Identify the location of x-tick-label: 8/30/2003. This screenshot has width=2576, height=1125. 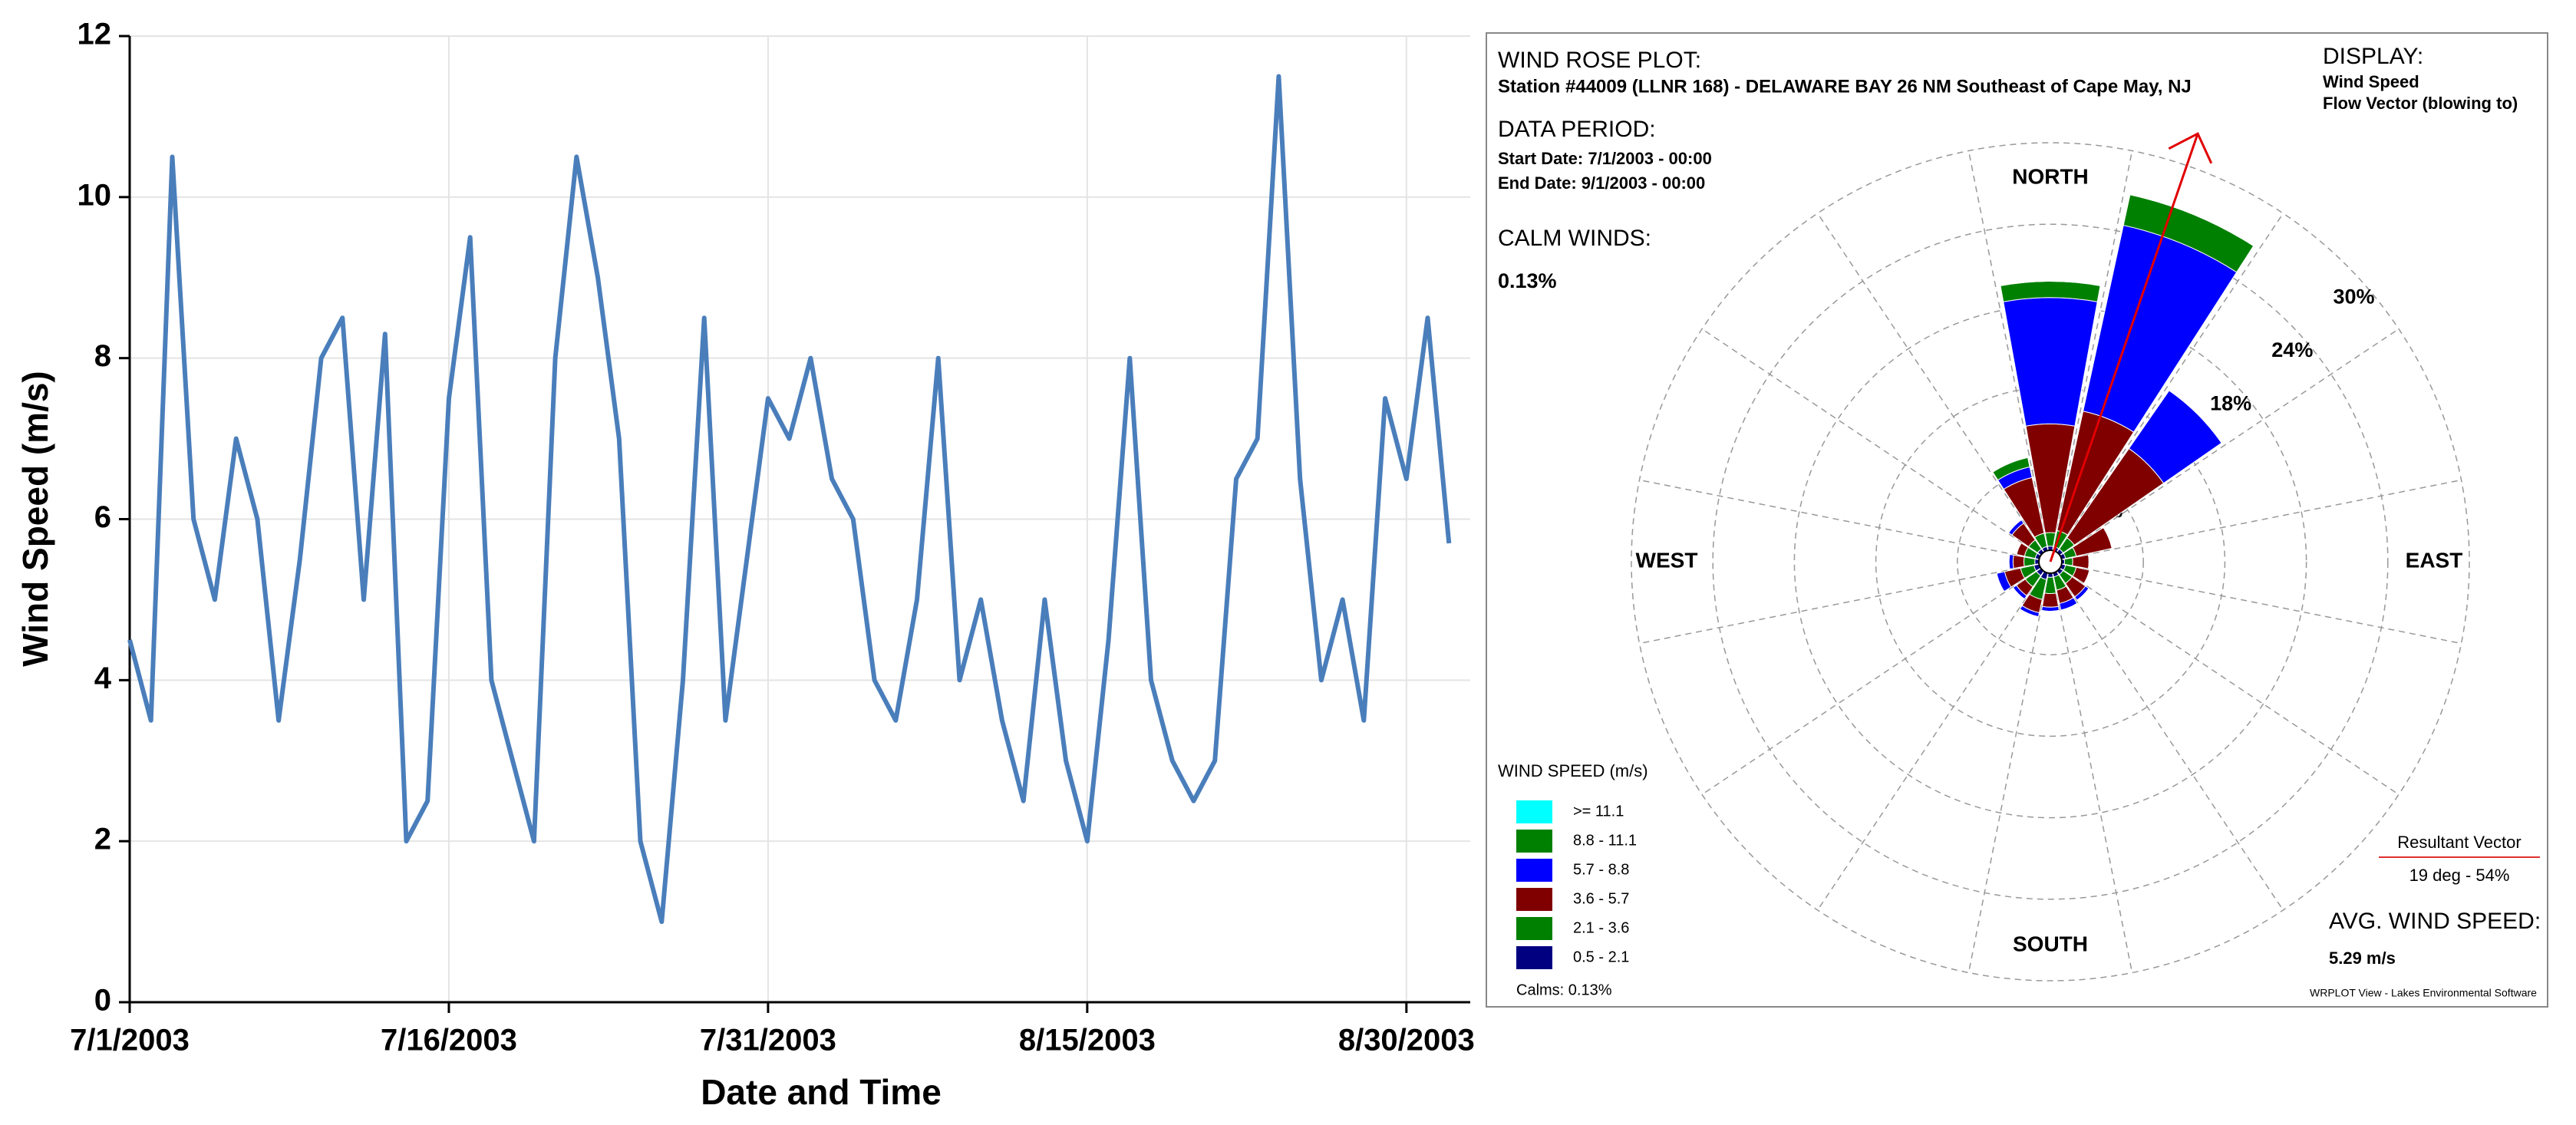
(1406, 1040).